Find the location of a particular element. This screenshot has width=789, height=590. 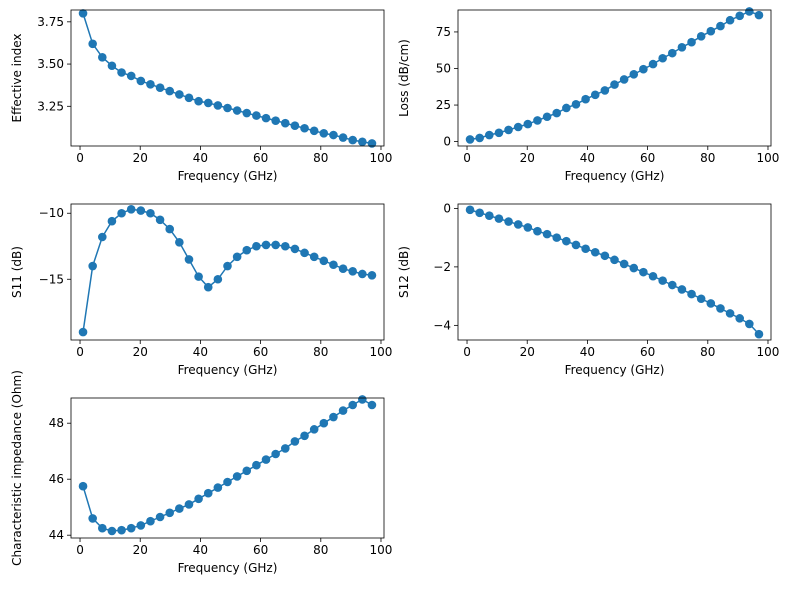

y-tick-label: 3.75 is located at coordinates (50, 22).